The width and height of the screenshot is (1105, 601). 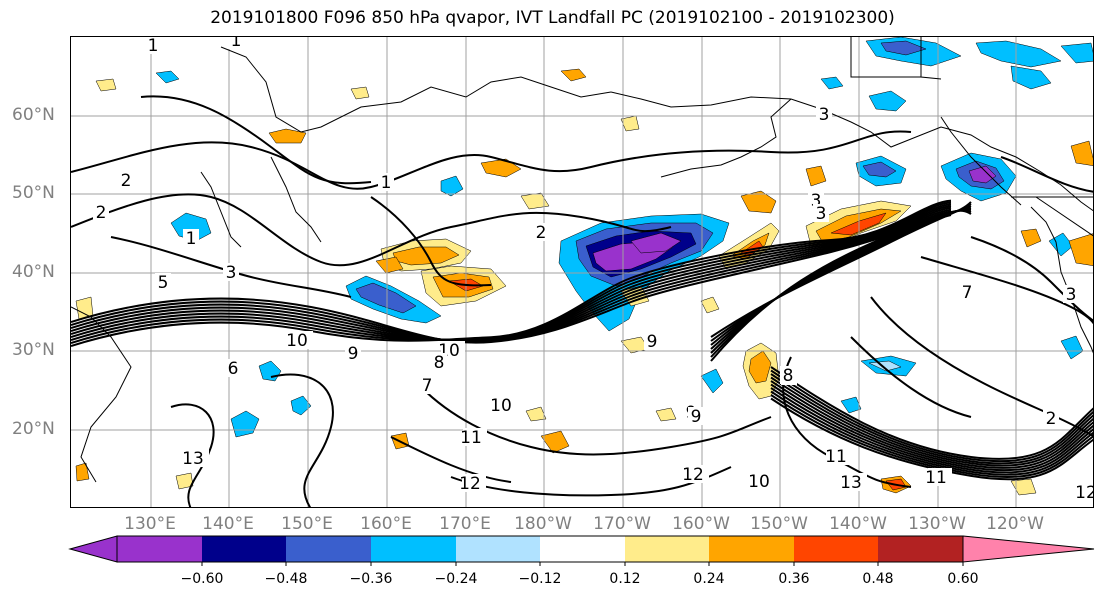 What do you see at coordinates (937, 524) in the screenshot?
I see `longitude-label: 130°W` at bounding box center [937, 524].